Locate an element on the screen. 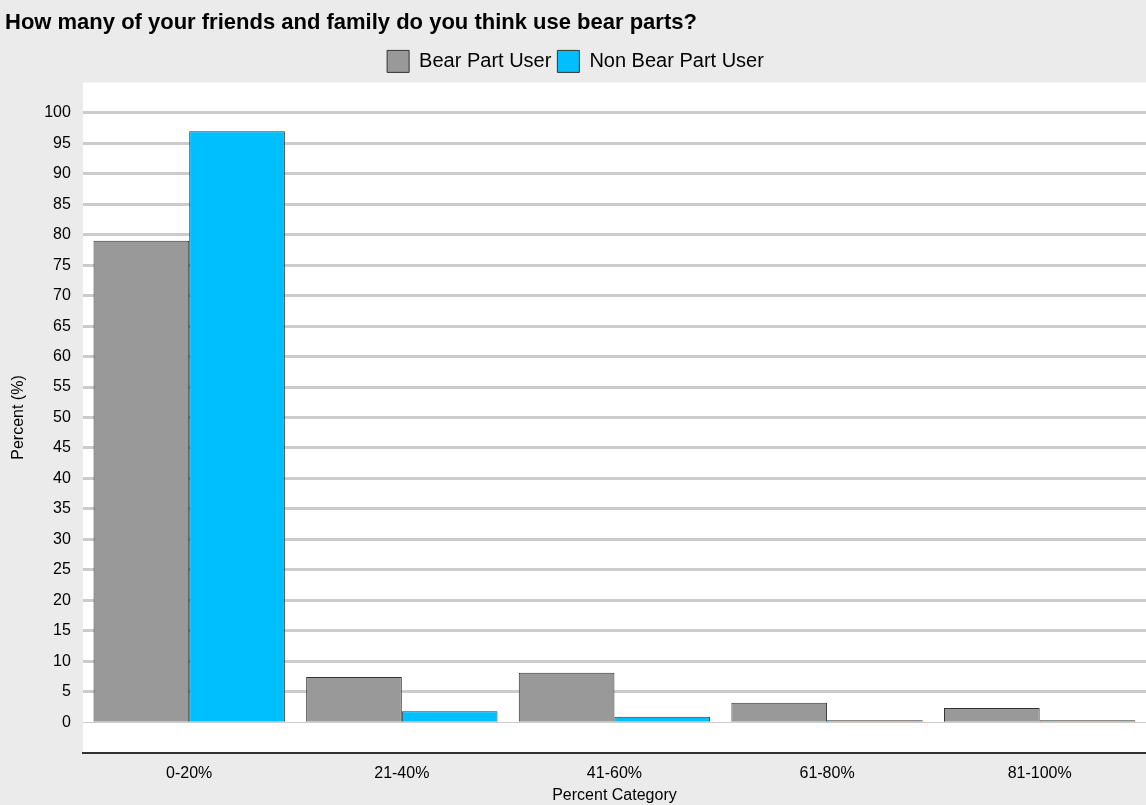 This screenshot has width=1146, height=805. y-tick-label: 0 is located at coordinates (66, 721).